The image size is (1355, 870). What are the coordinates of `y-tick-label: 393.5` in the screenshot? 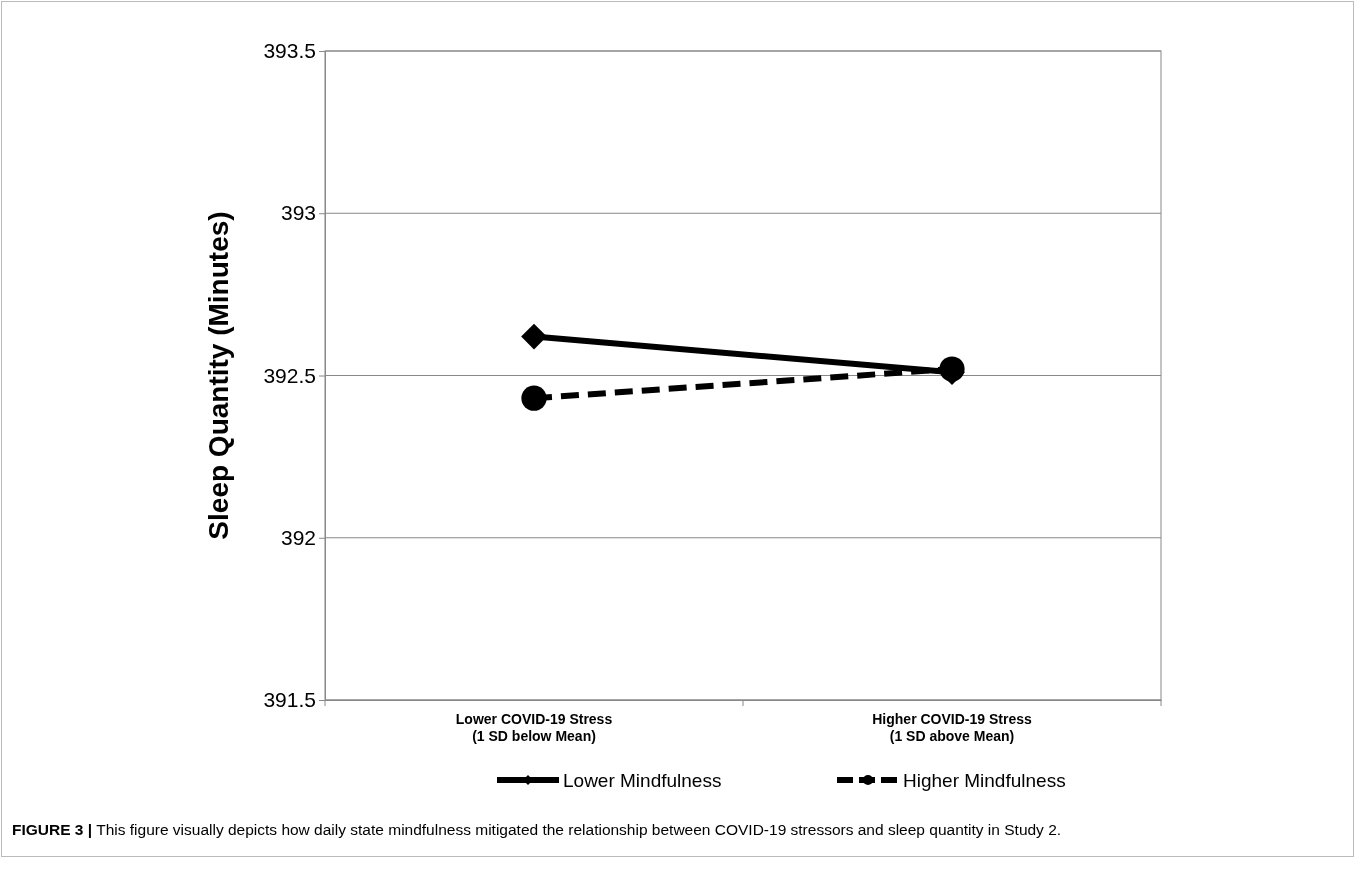 It's located at (289, 51).